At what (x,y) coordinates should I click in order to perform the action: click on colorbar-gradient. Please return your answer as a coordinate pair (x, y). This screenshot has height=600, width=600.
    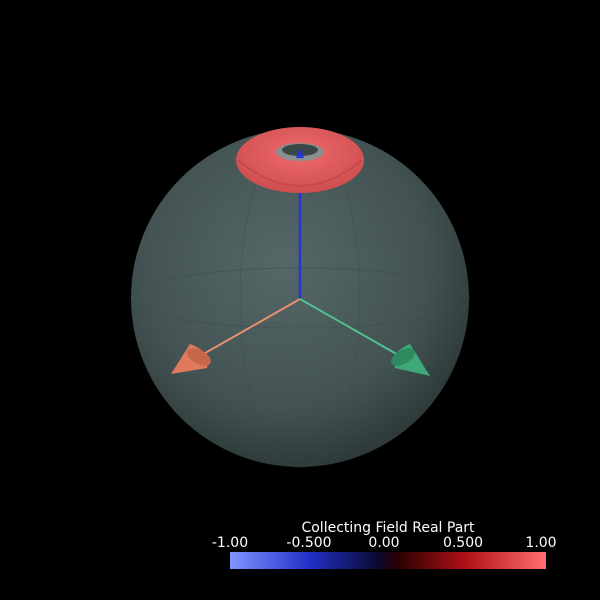
    Looking at the image, I should click on (388, 560).